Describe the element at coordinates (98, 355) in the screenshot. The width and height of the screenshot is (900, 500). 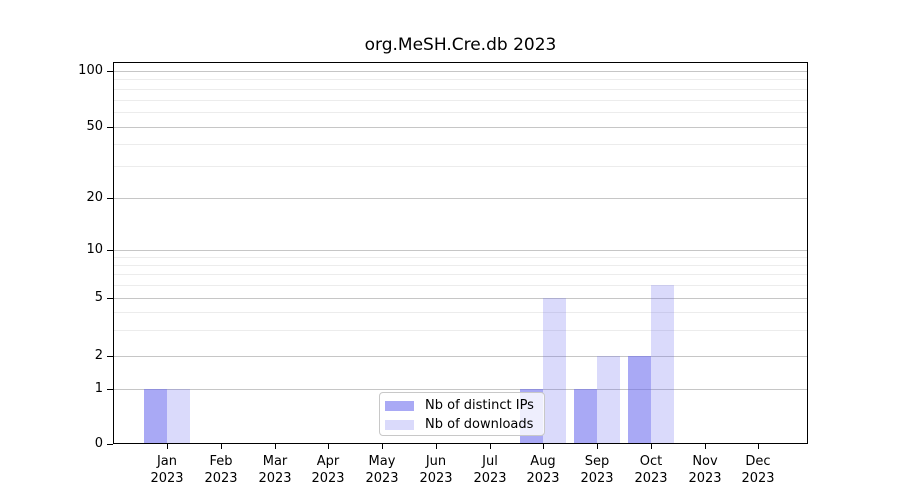
I see `y-axis-tick-label: 2` at that location.